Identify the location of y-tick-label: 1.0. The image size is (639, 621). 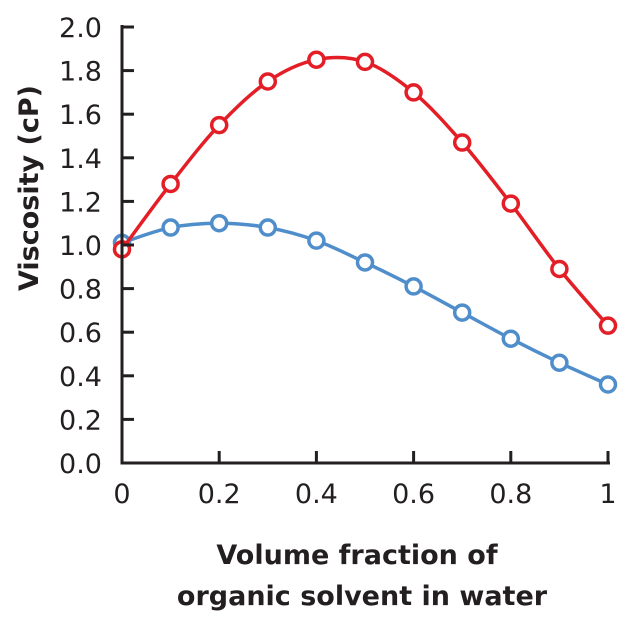
(80, 246).